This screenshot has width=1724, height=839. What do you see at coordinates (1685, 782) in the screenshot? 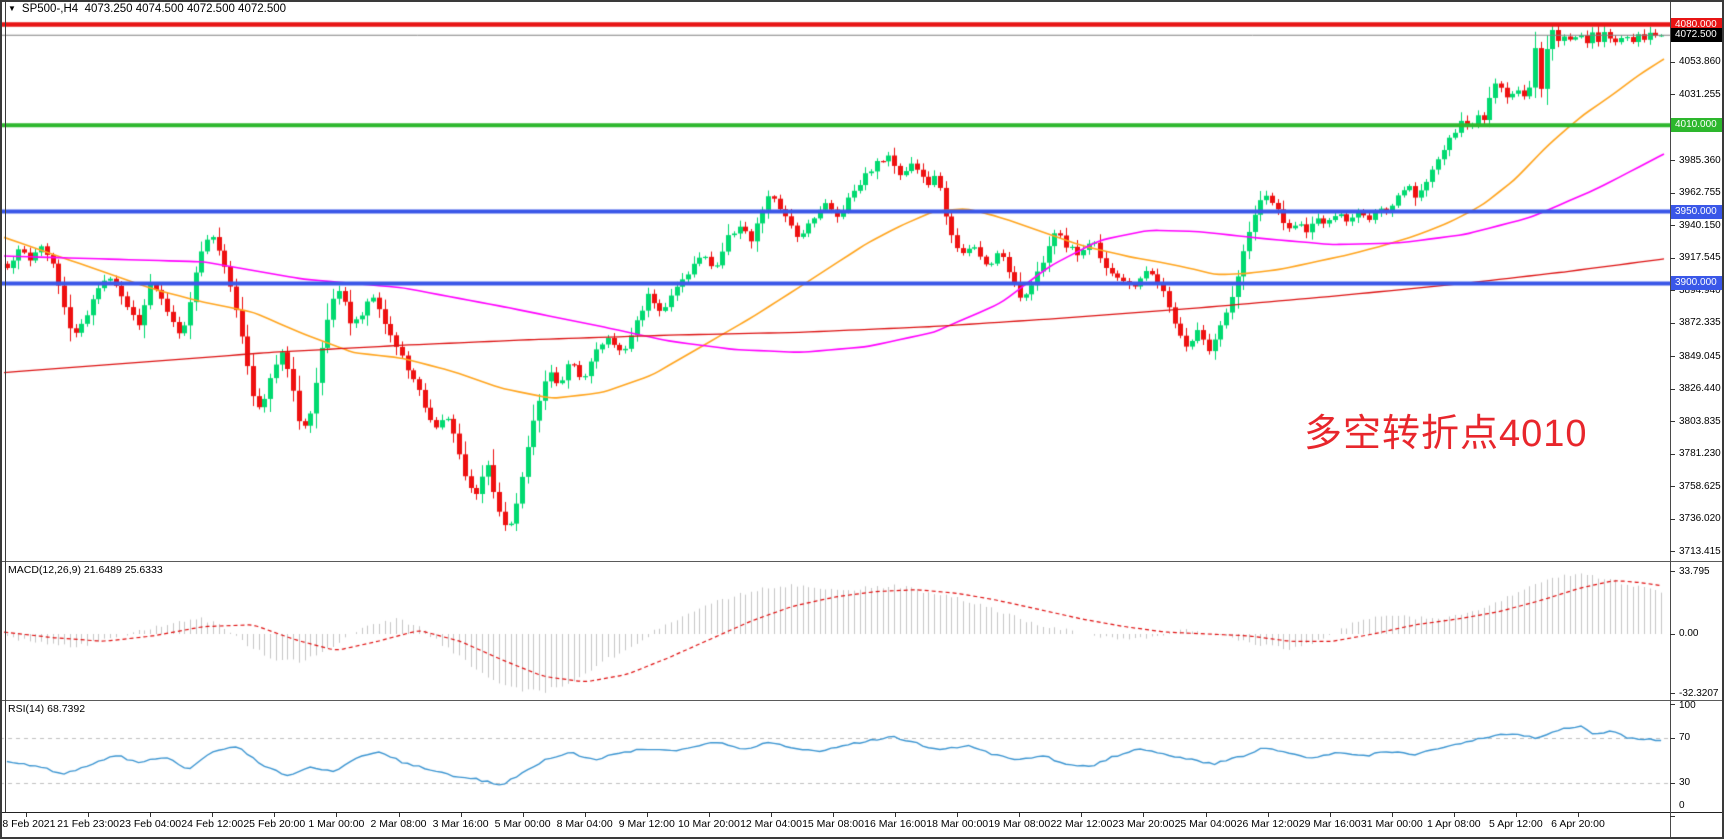
I see `rsi-axis-label: 30` at bounding box center [1685, 782].